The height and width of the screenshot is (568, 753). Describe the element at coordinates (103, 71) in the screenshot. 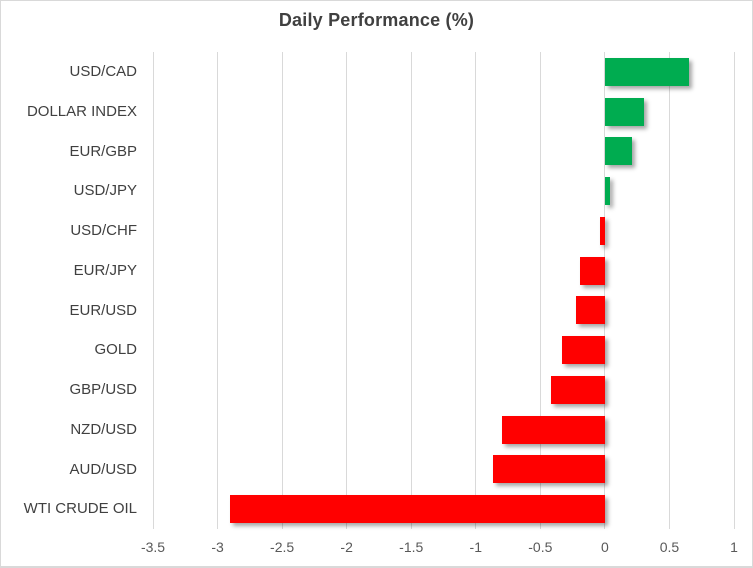

I see `category-label: USD/CAD` at that location.